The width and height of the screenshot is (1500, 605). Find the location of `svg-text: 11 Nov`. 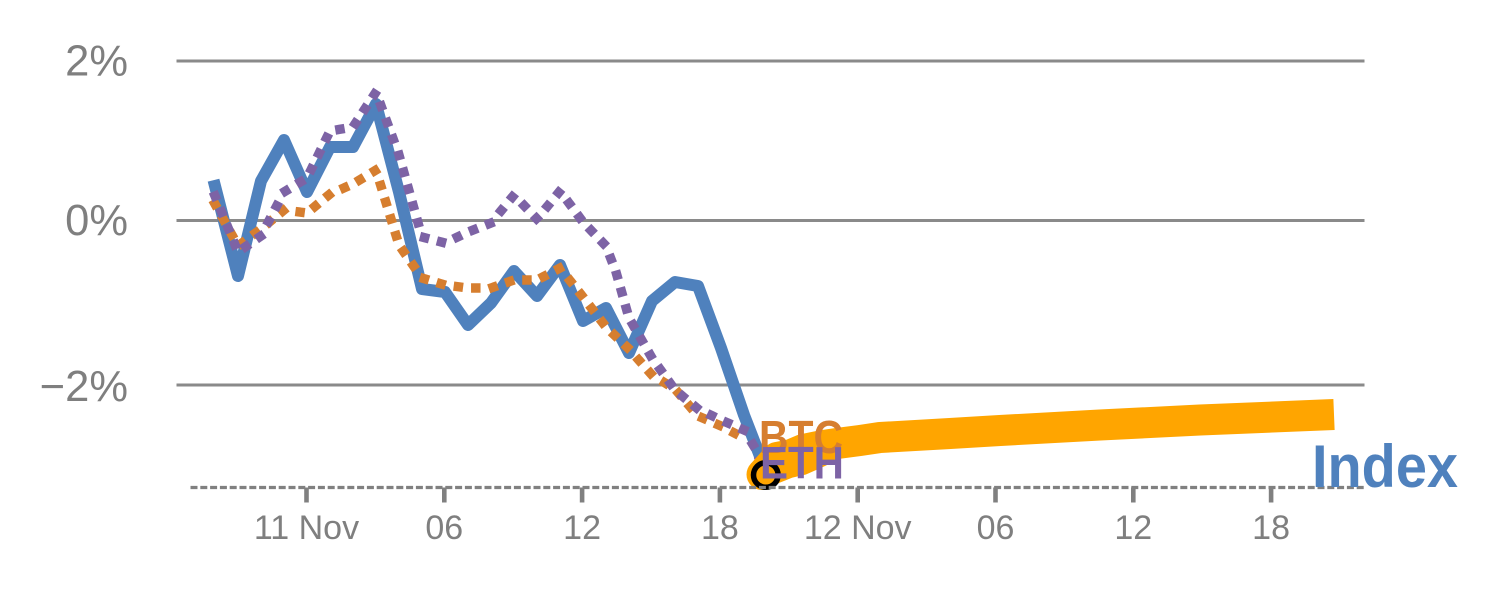

svg-text: 11 Nov is located at coordinates (306, 528).